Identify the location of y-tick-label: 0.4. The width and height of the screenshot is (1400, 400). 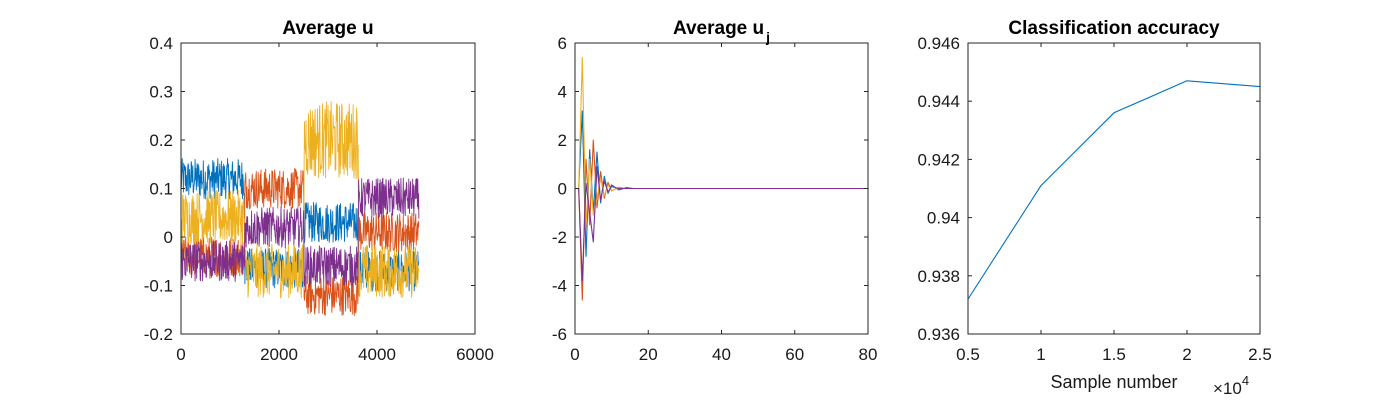
(161, 43).